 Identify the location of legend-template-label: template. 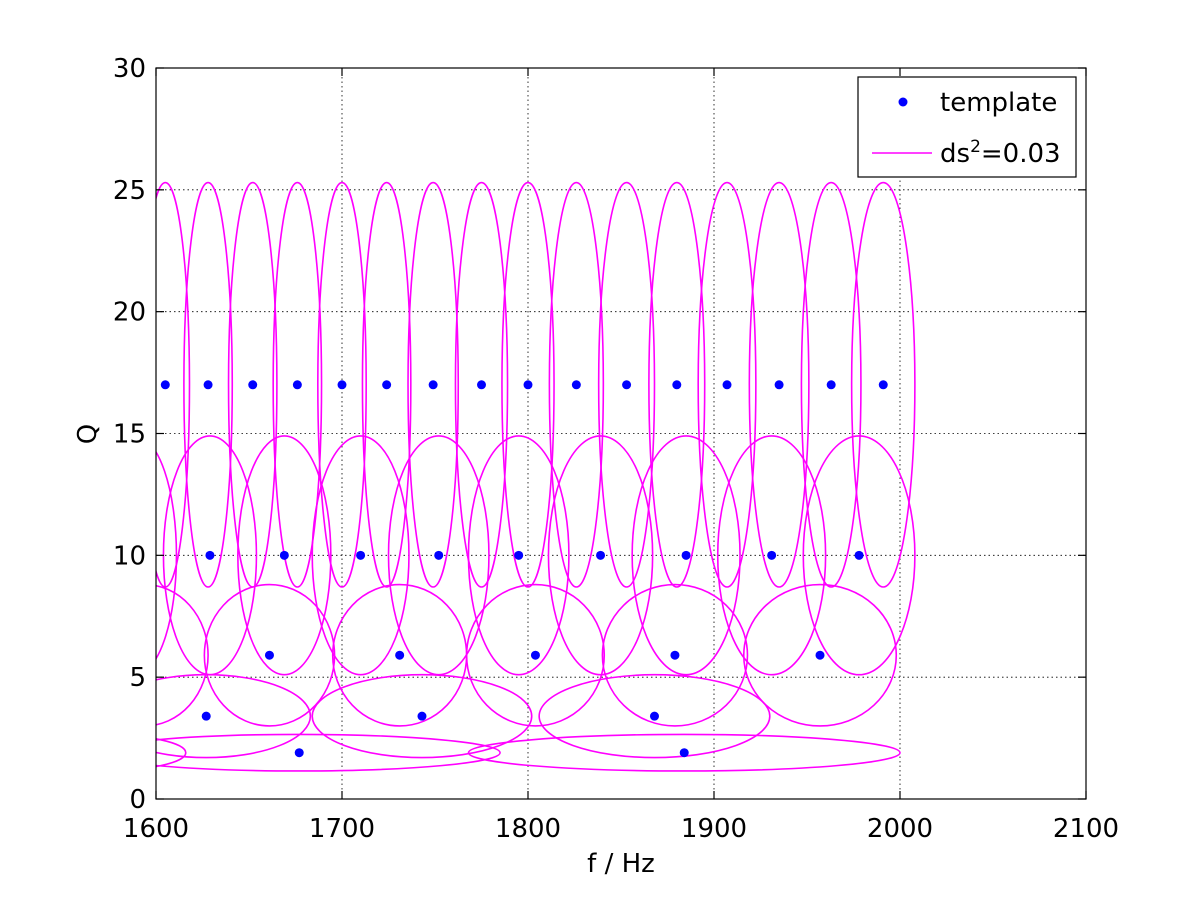
(998, 103).